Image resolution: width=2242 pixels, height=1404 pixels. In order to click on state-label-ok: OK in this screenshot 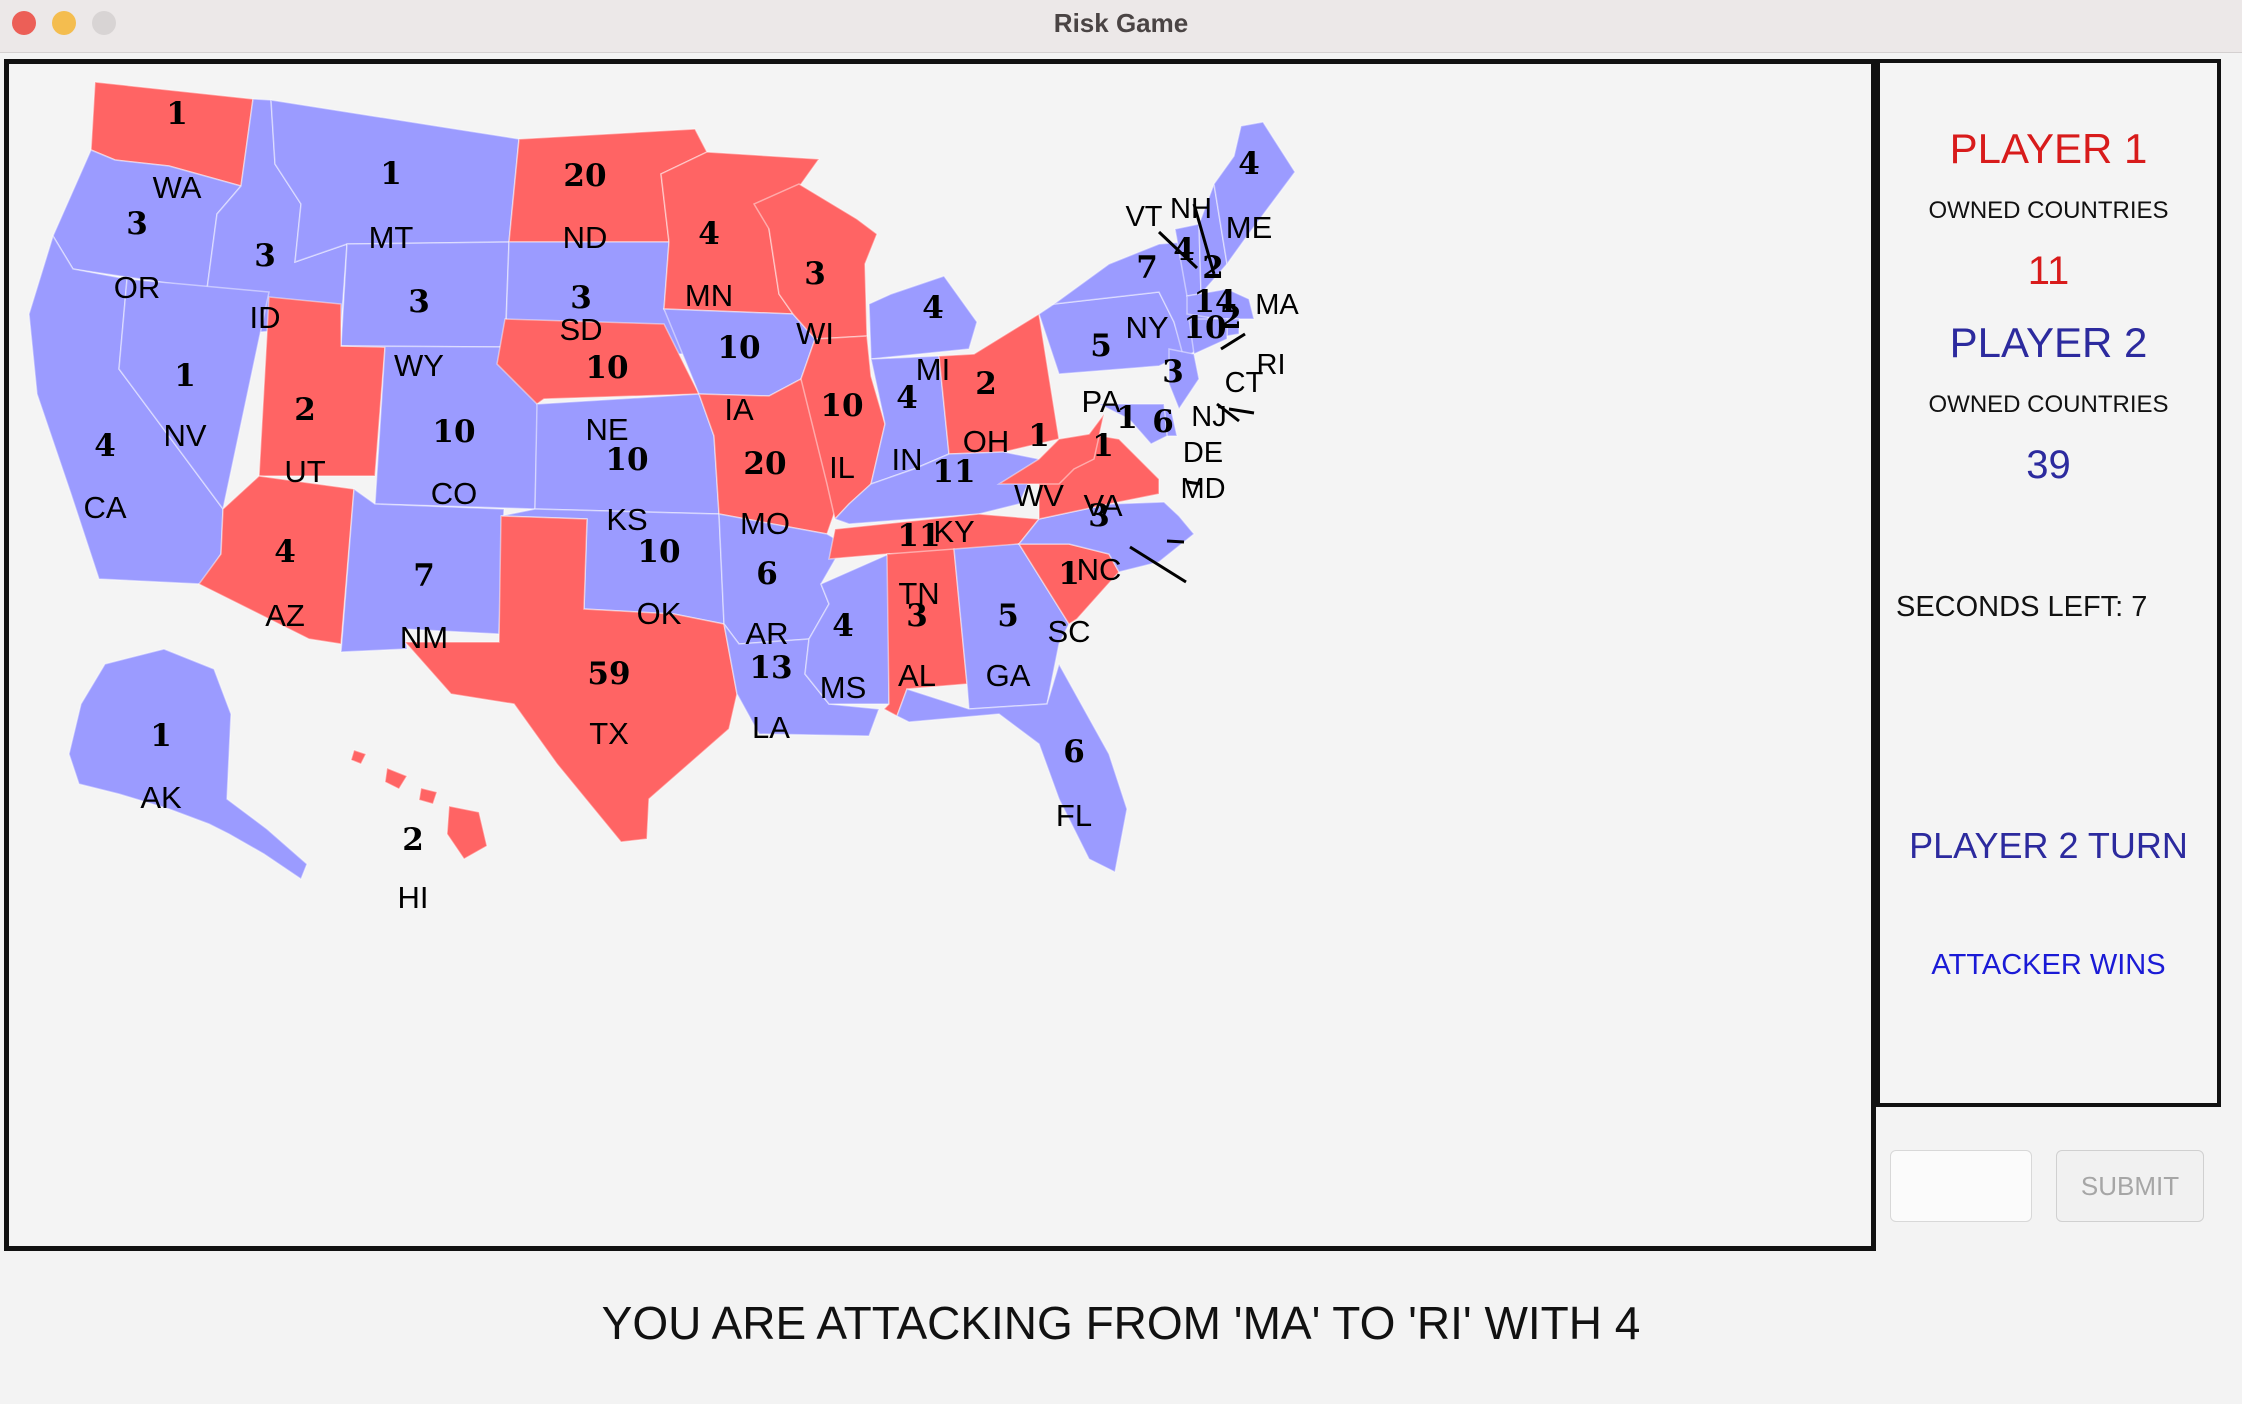, I will do `click(659, 613)`.